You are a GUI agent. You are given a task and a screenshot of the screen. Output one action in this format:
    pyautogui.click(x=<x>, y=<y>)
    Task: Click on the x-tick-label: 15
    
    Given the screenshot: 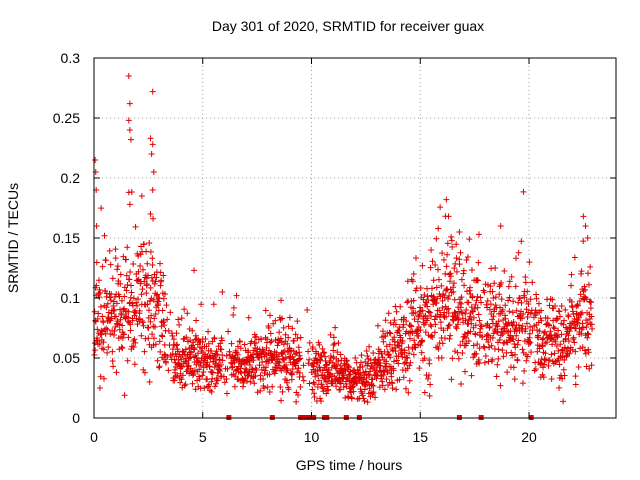 What is the action you would take?
    pyautogui.click(x=420, y=437)
    